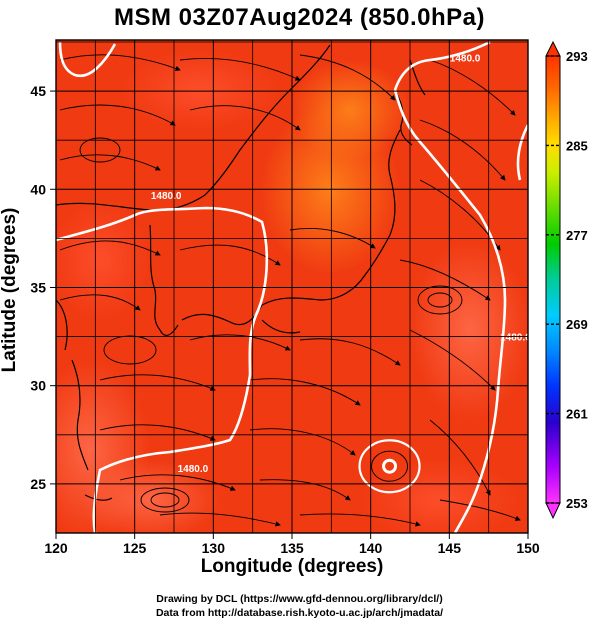 This screenshot has height=625, width=599. Describe the element at coordinates (371, 548) in the screenshot. I see `x-tick-label-140: 140` at that location.